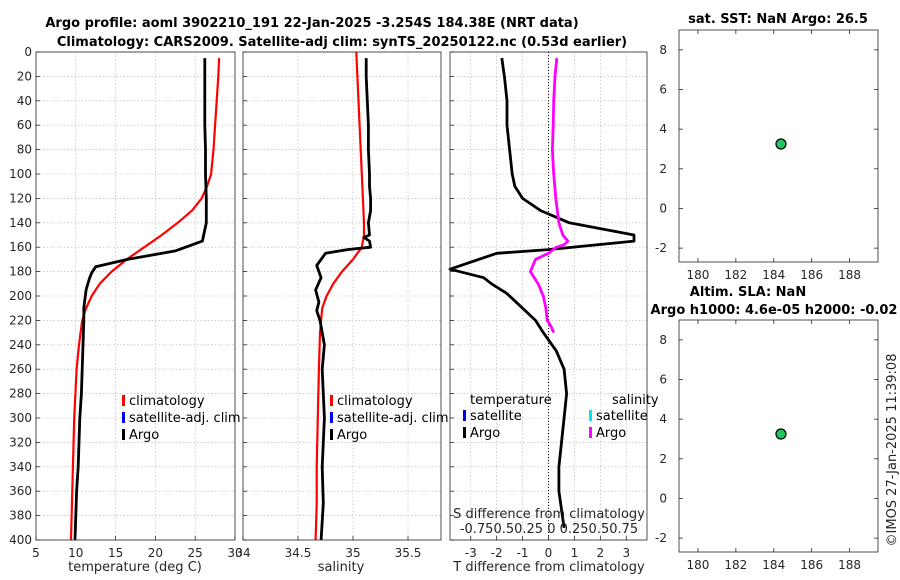 This screenshot has width=900, height=580. What do you see at coordinates (661, 538) in the screenshot?
I see `altim-ytick-label: -2` at bounding box center [661, 538].